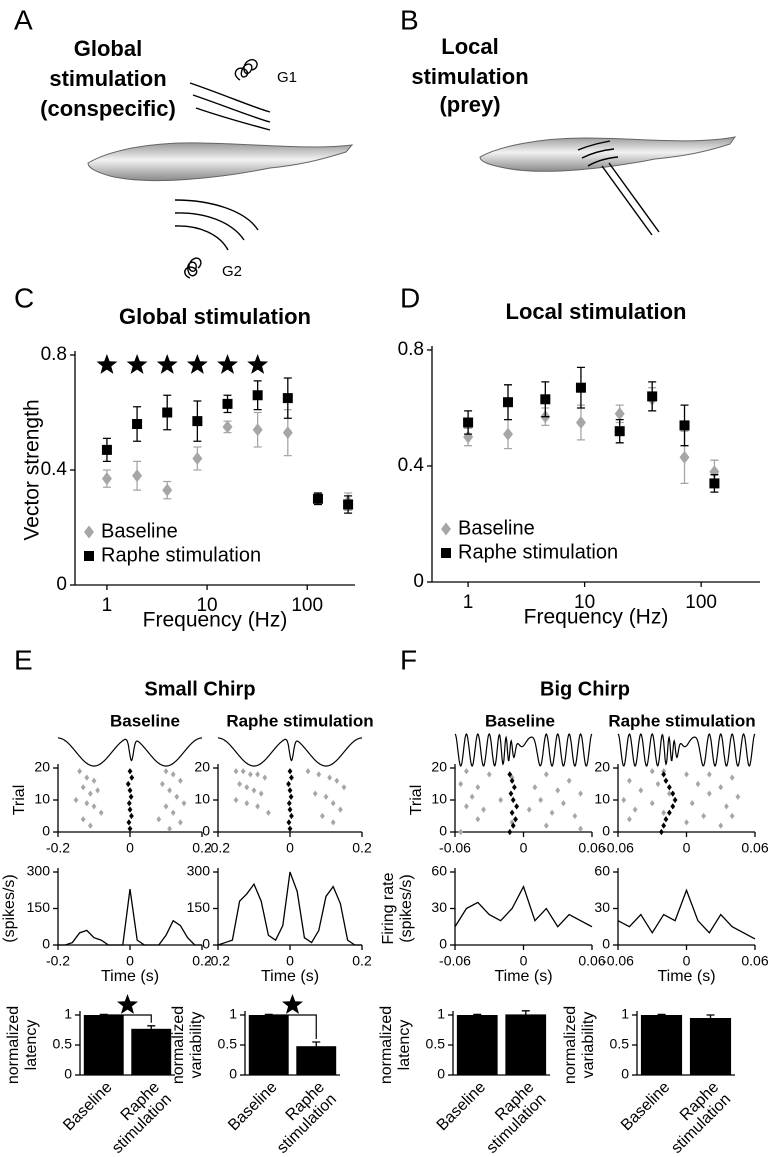 This screenshot has width=780, height=1157. I want to click on legend-label: Raphe stimulation, so click(538, 552).